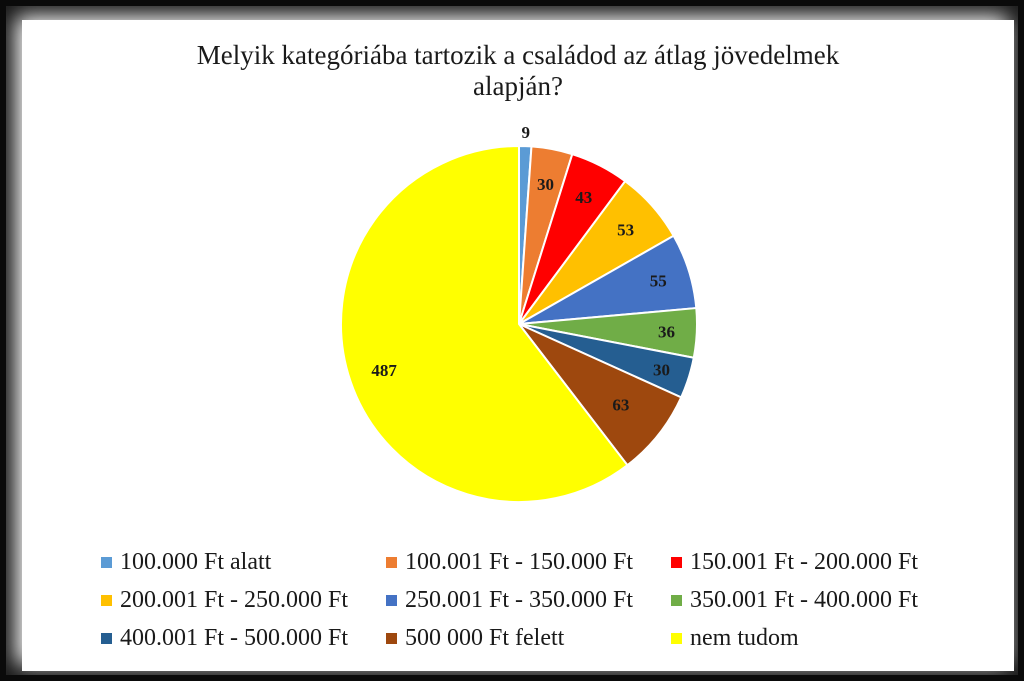 The width and height of the screenshot is (1024, 681). Describe the element at coordinates (804, 562) in the screenshot. I see `legend-label: 150.001 Ft - 200.000 Ft` at that location.